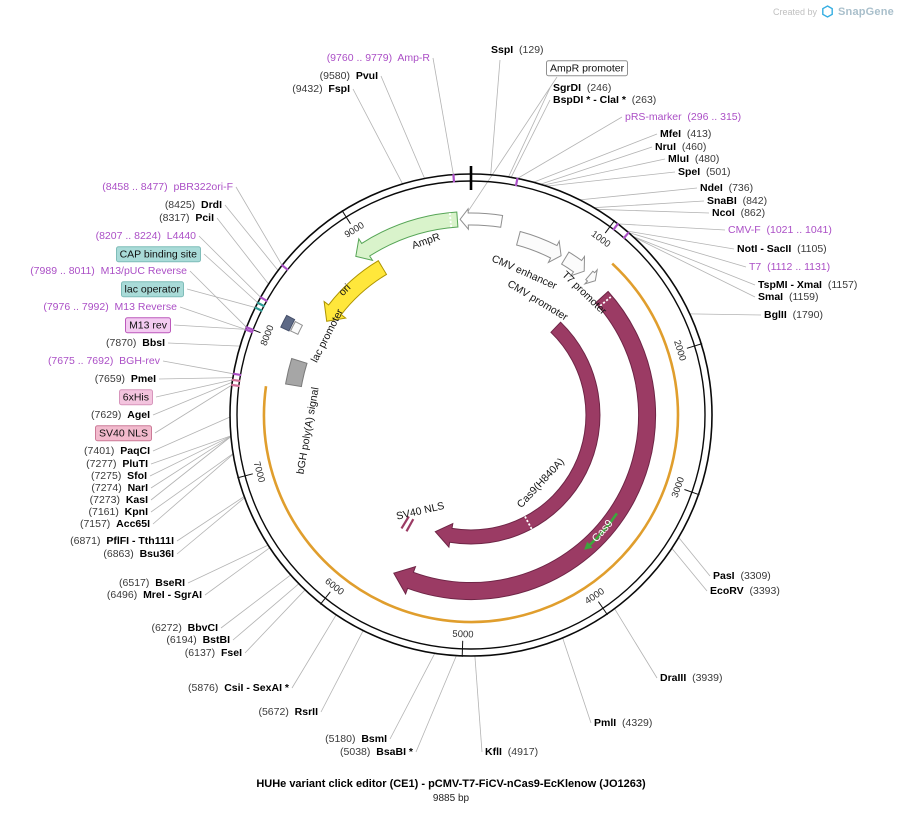 The image size is (902, 835). Describe the element at coordinates (355, 230) in the screenshot. I see `tick-label: 9000` at that location.